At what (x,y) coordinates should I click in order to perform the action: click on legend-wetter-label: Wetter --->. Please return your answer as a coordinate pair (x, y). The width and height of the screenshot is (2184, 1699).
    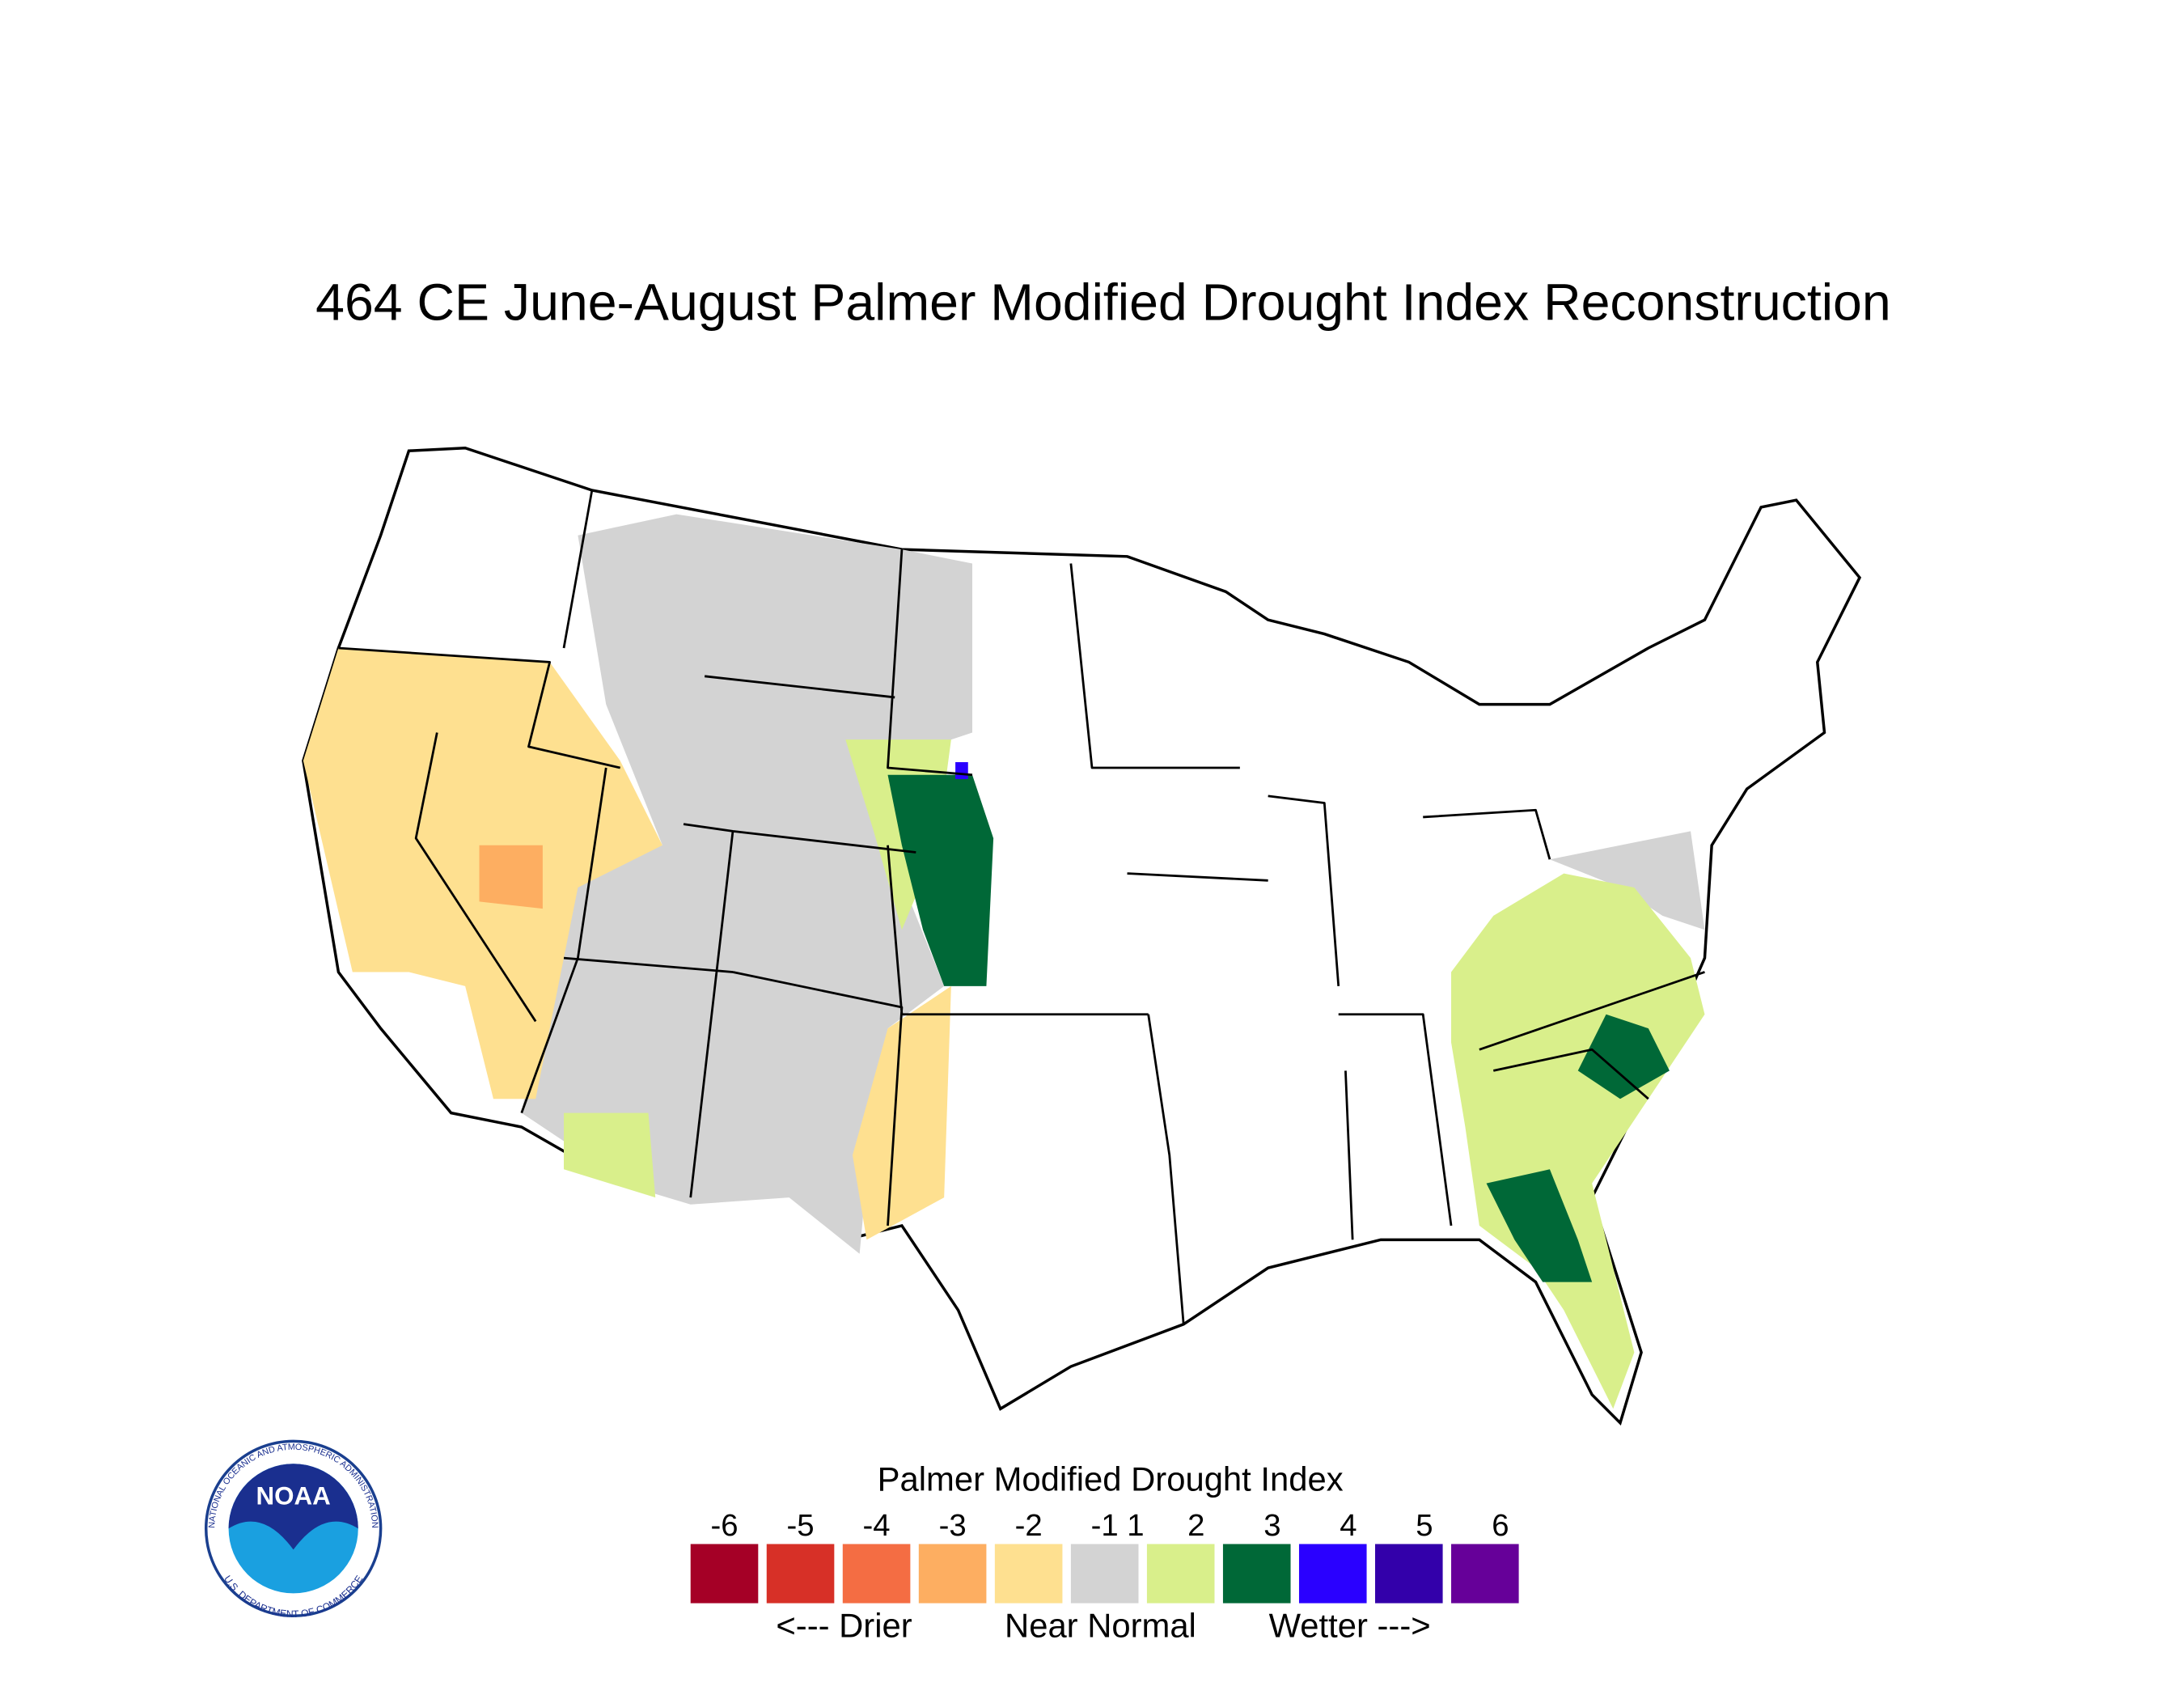
    Looking at the image, I should click on (1350, 1625).